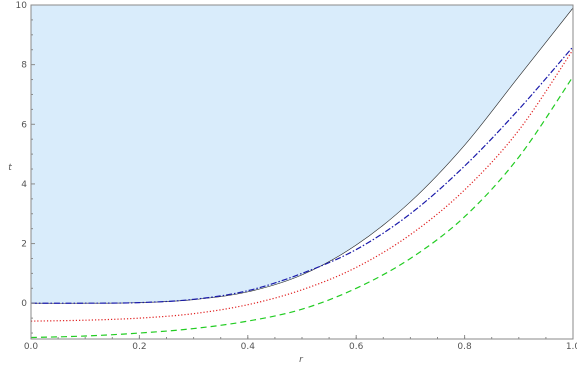 Image resolution: width=577 pixels, height=372 pixels. Describe the element at coordinates (22, 6) in the screenshot. I see `y-tick-label: 10` at that location.